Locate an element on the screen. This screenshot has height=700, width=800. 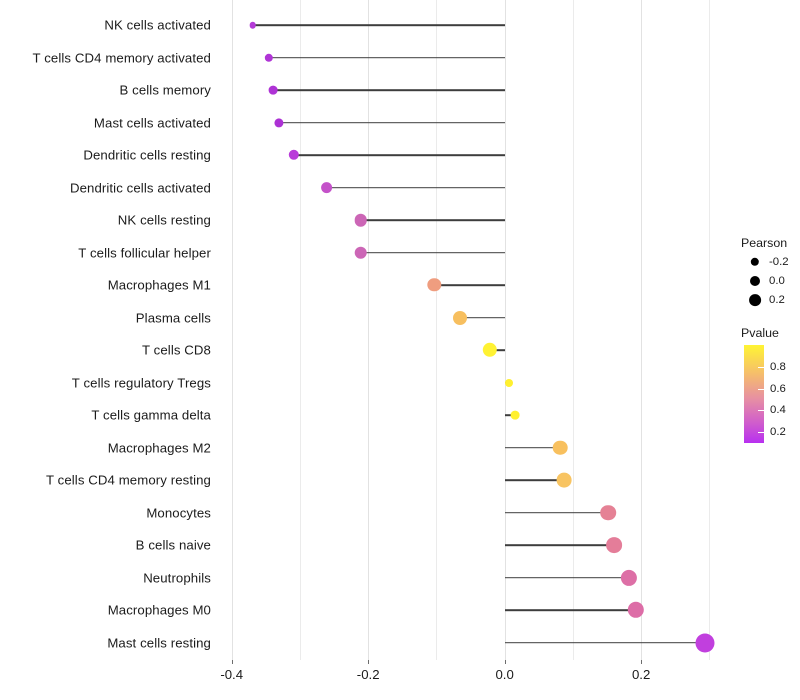
pvalue-colorbar-label: 0.8 is located at coordinates (778, 366).